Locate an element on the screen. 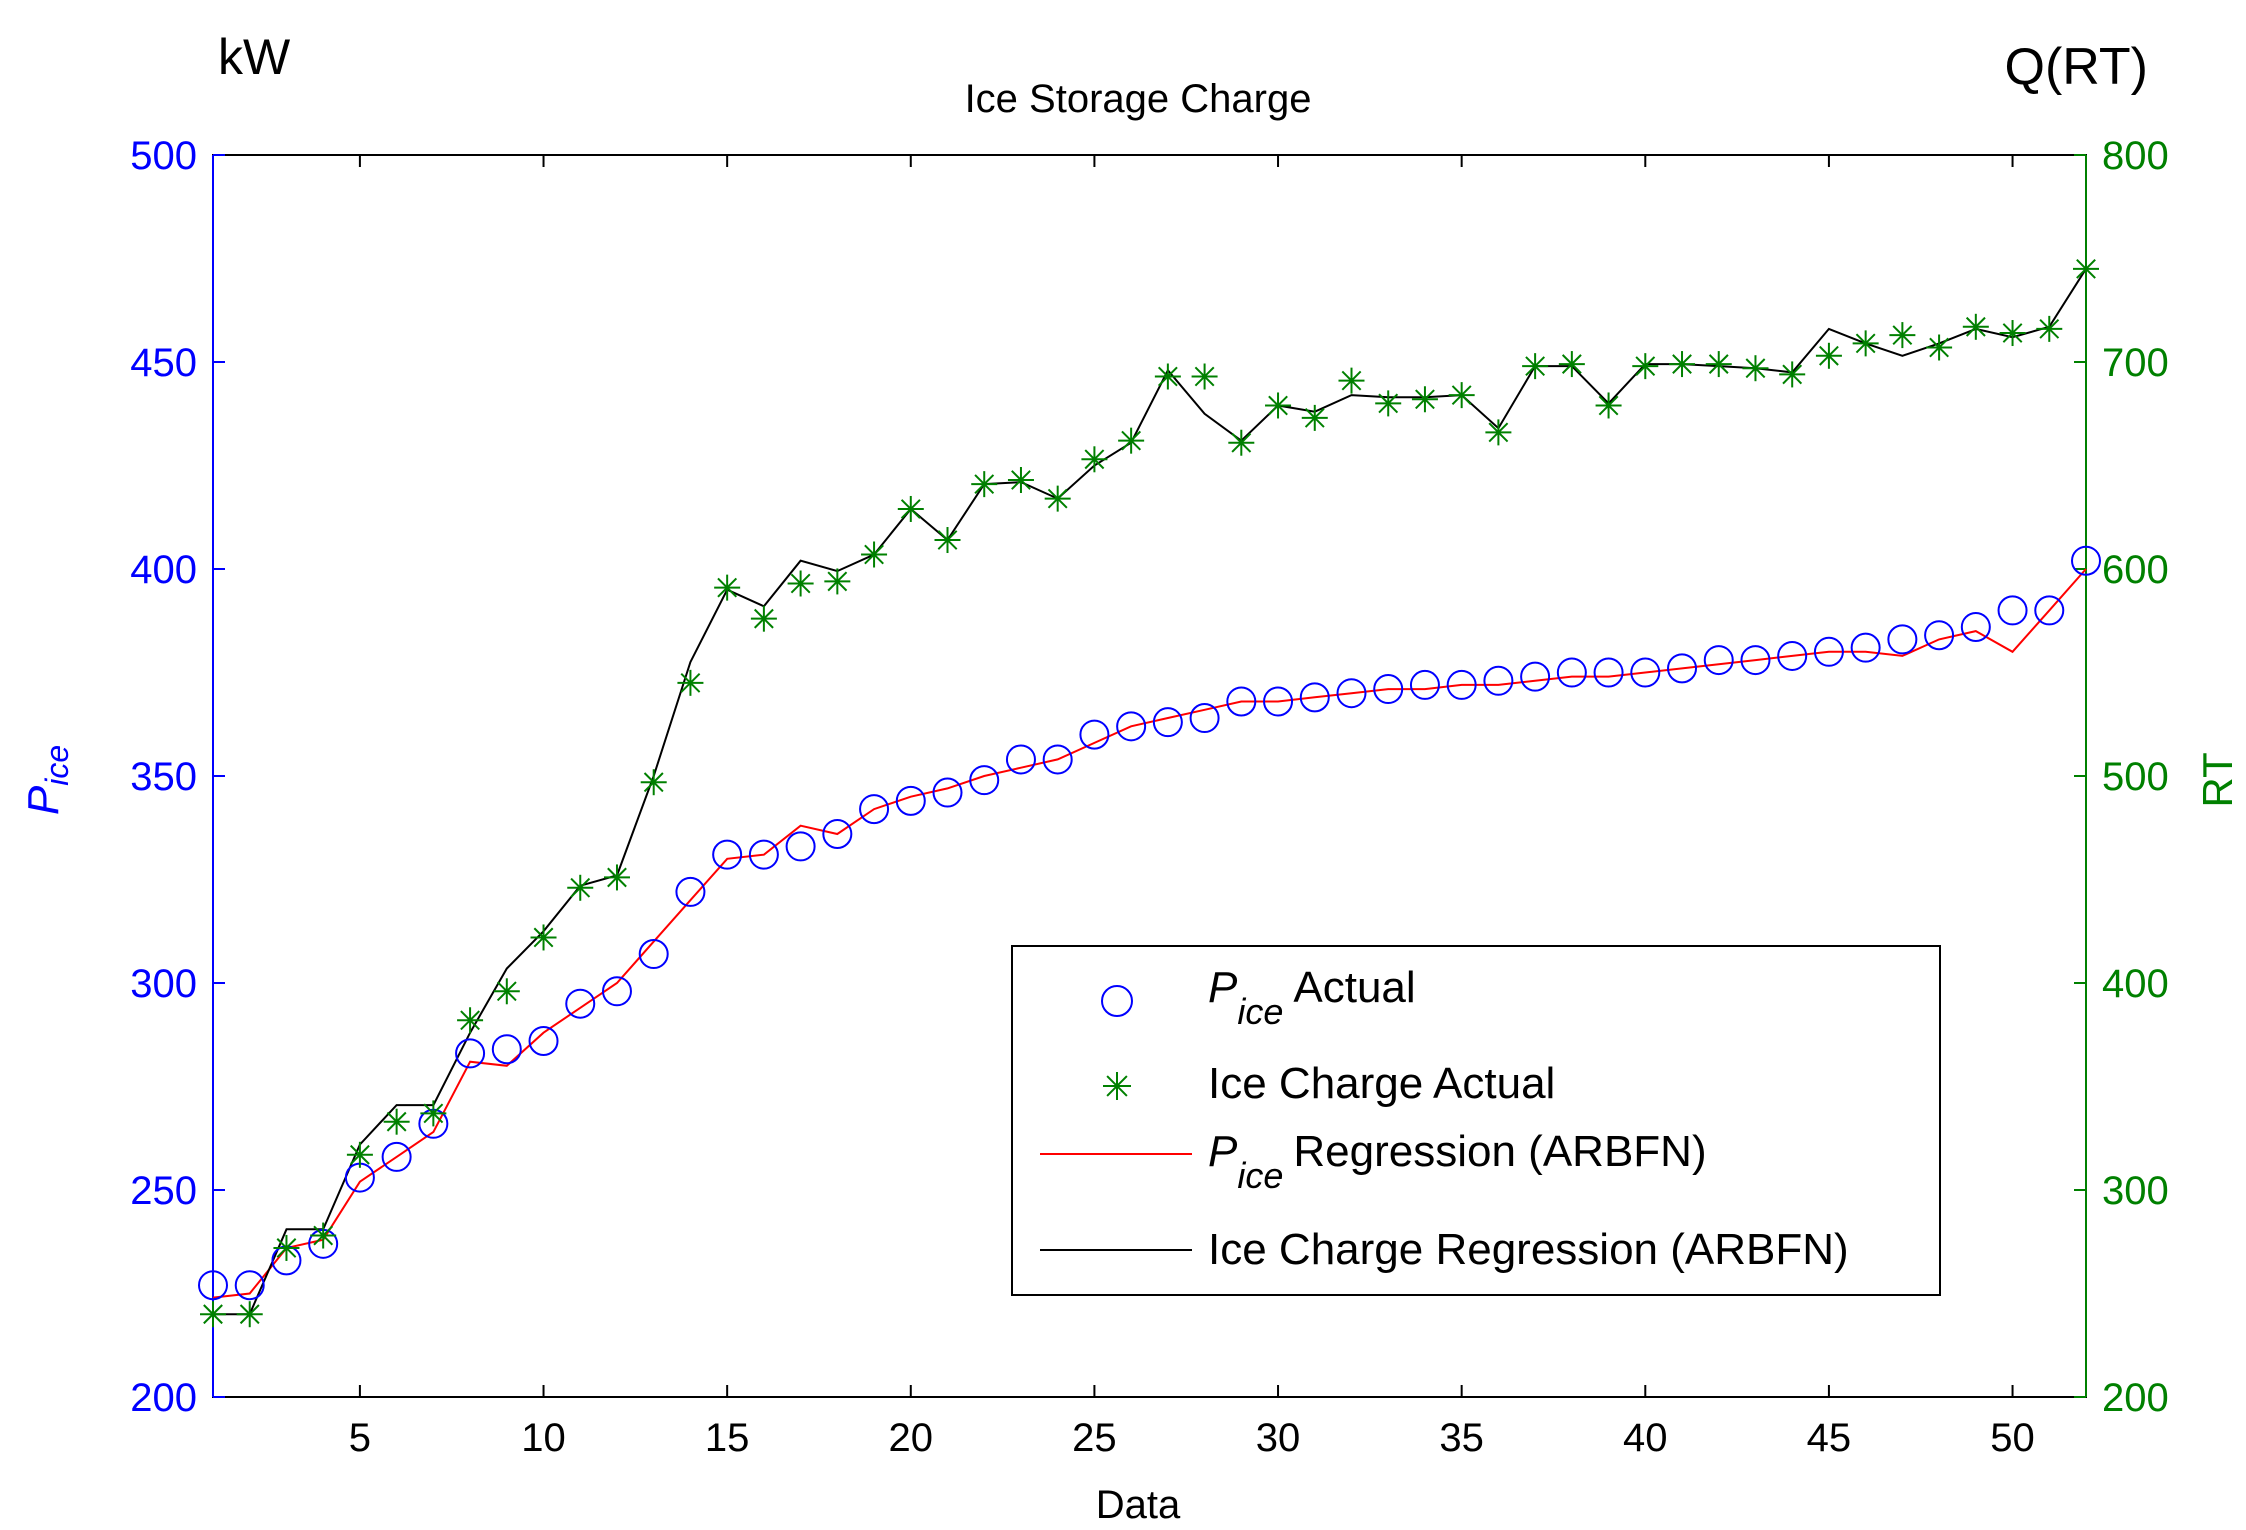  left-axis-label: Pice is located at coordinates (47, 780).